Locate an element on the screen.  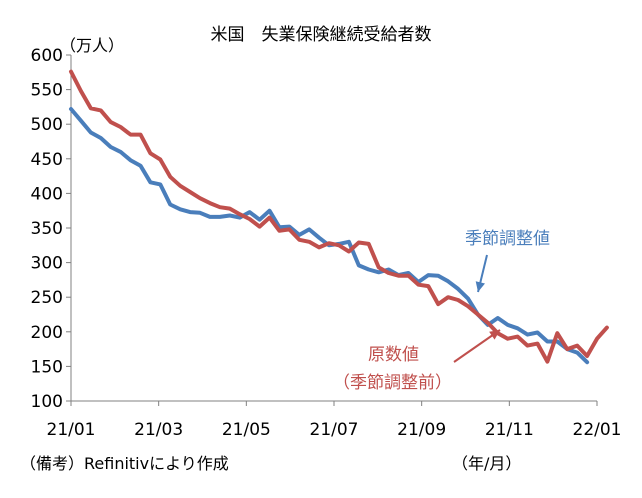
arrow-raw-head is located at coordinates (494, 335).